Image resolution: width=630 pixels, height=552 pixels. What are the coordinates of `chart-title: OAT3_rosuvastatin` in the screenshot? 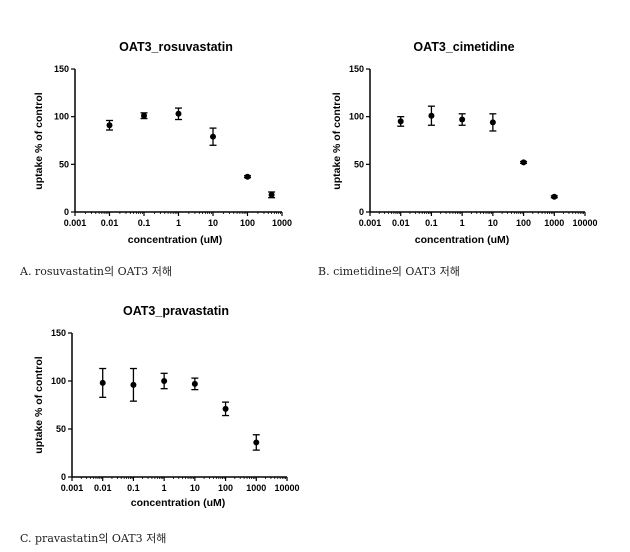 It's located at (176, 47).